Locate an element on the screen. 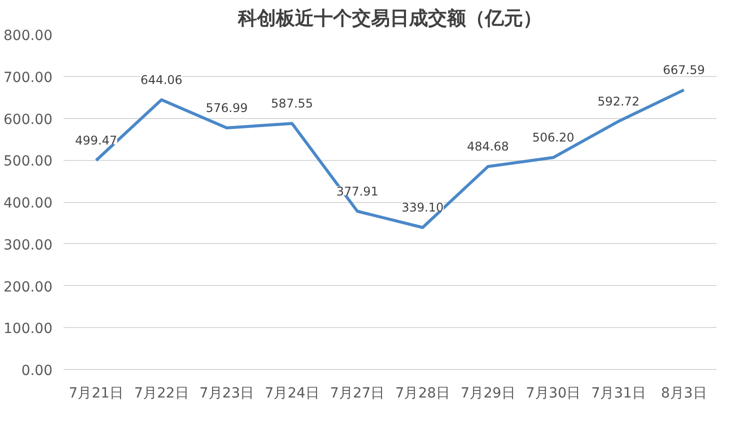  x-tick-label: 7月28日 is located at coordinates (422, 394).